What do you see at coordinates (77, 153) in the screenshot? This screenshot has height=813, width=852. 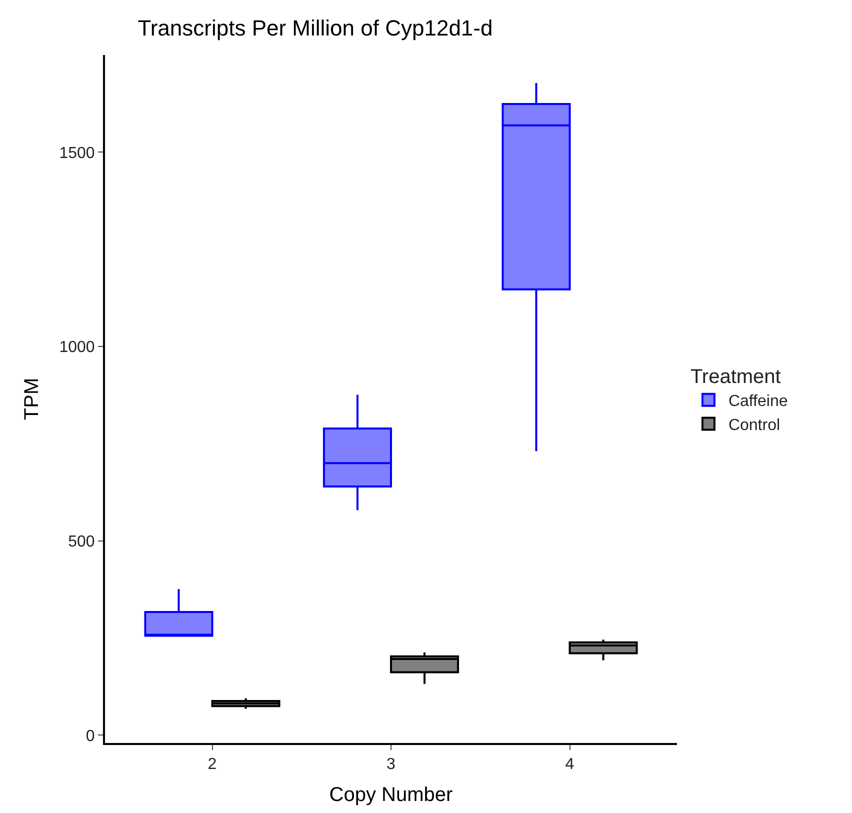 I see `y-tick-label: 1500` at bounding box center [77, 153].